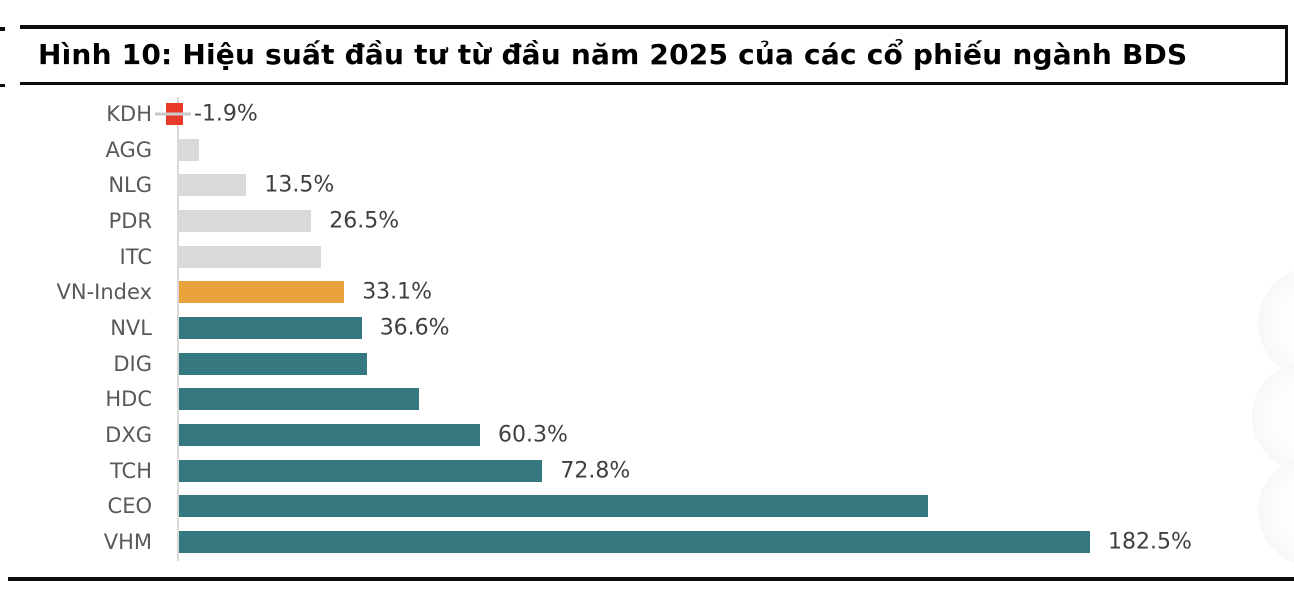 Image resolution: width=1294 pixels, height=592 pixels. What do you see at coordinates (724, 114) in the screenshot?
I see `plot-area-kdh: -1.9%` at bounding box center [724, 114].